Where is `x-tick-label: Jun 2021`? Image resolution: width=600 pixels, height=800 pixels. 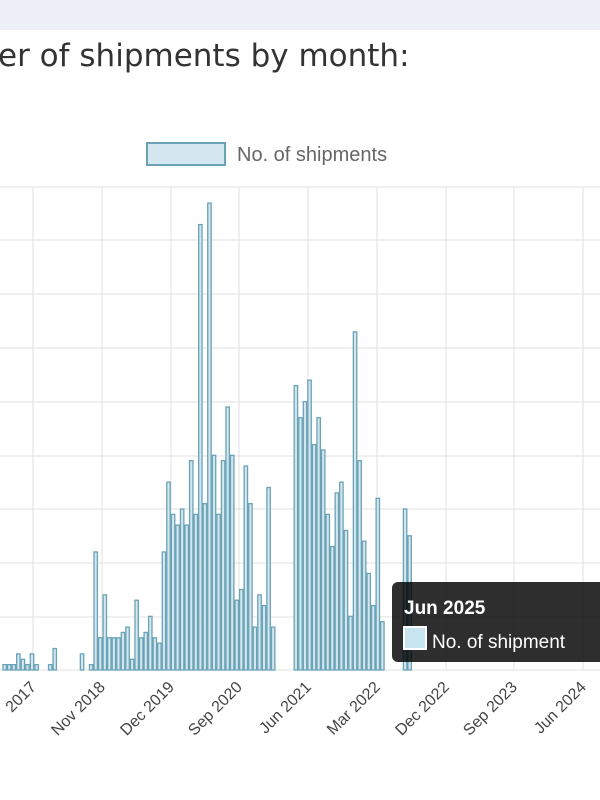 x-tick-label: Jun 2021 is located at coordinates (285, 708).